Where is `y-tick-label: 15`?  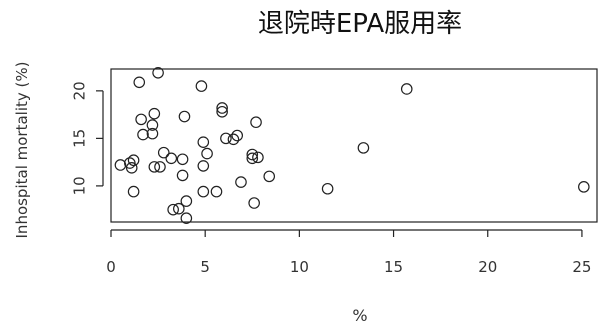 y-tick-label: 15 is located at coordinates (80, 138).